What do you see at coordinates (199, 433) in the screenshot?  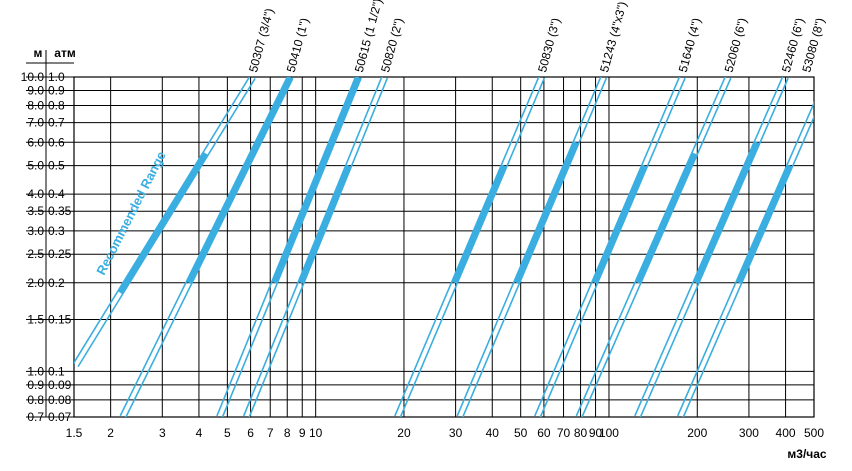 I see `x-tick-label: 4` at bounding box center [199, 433].